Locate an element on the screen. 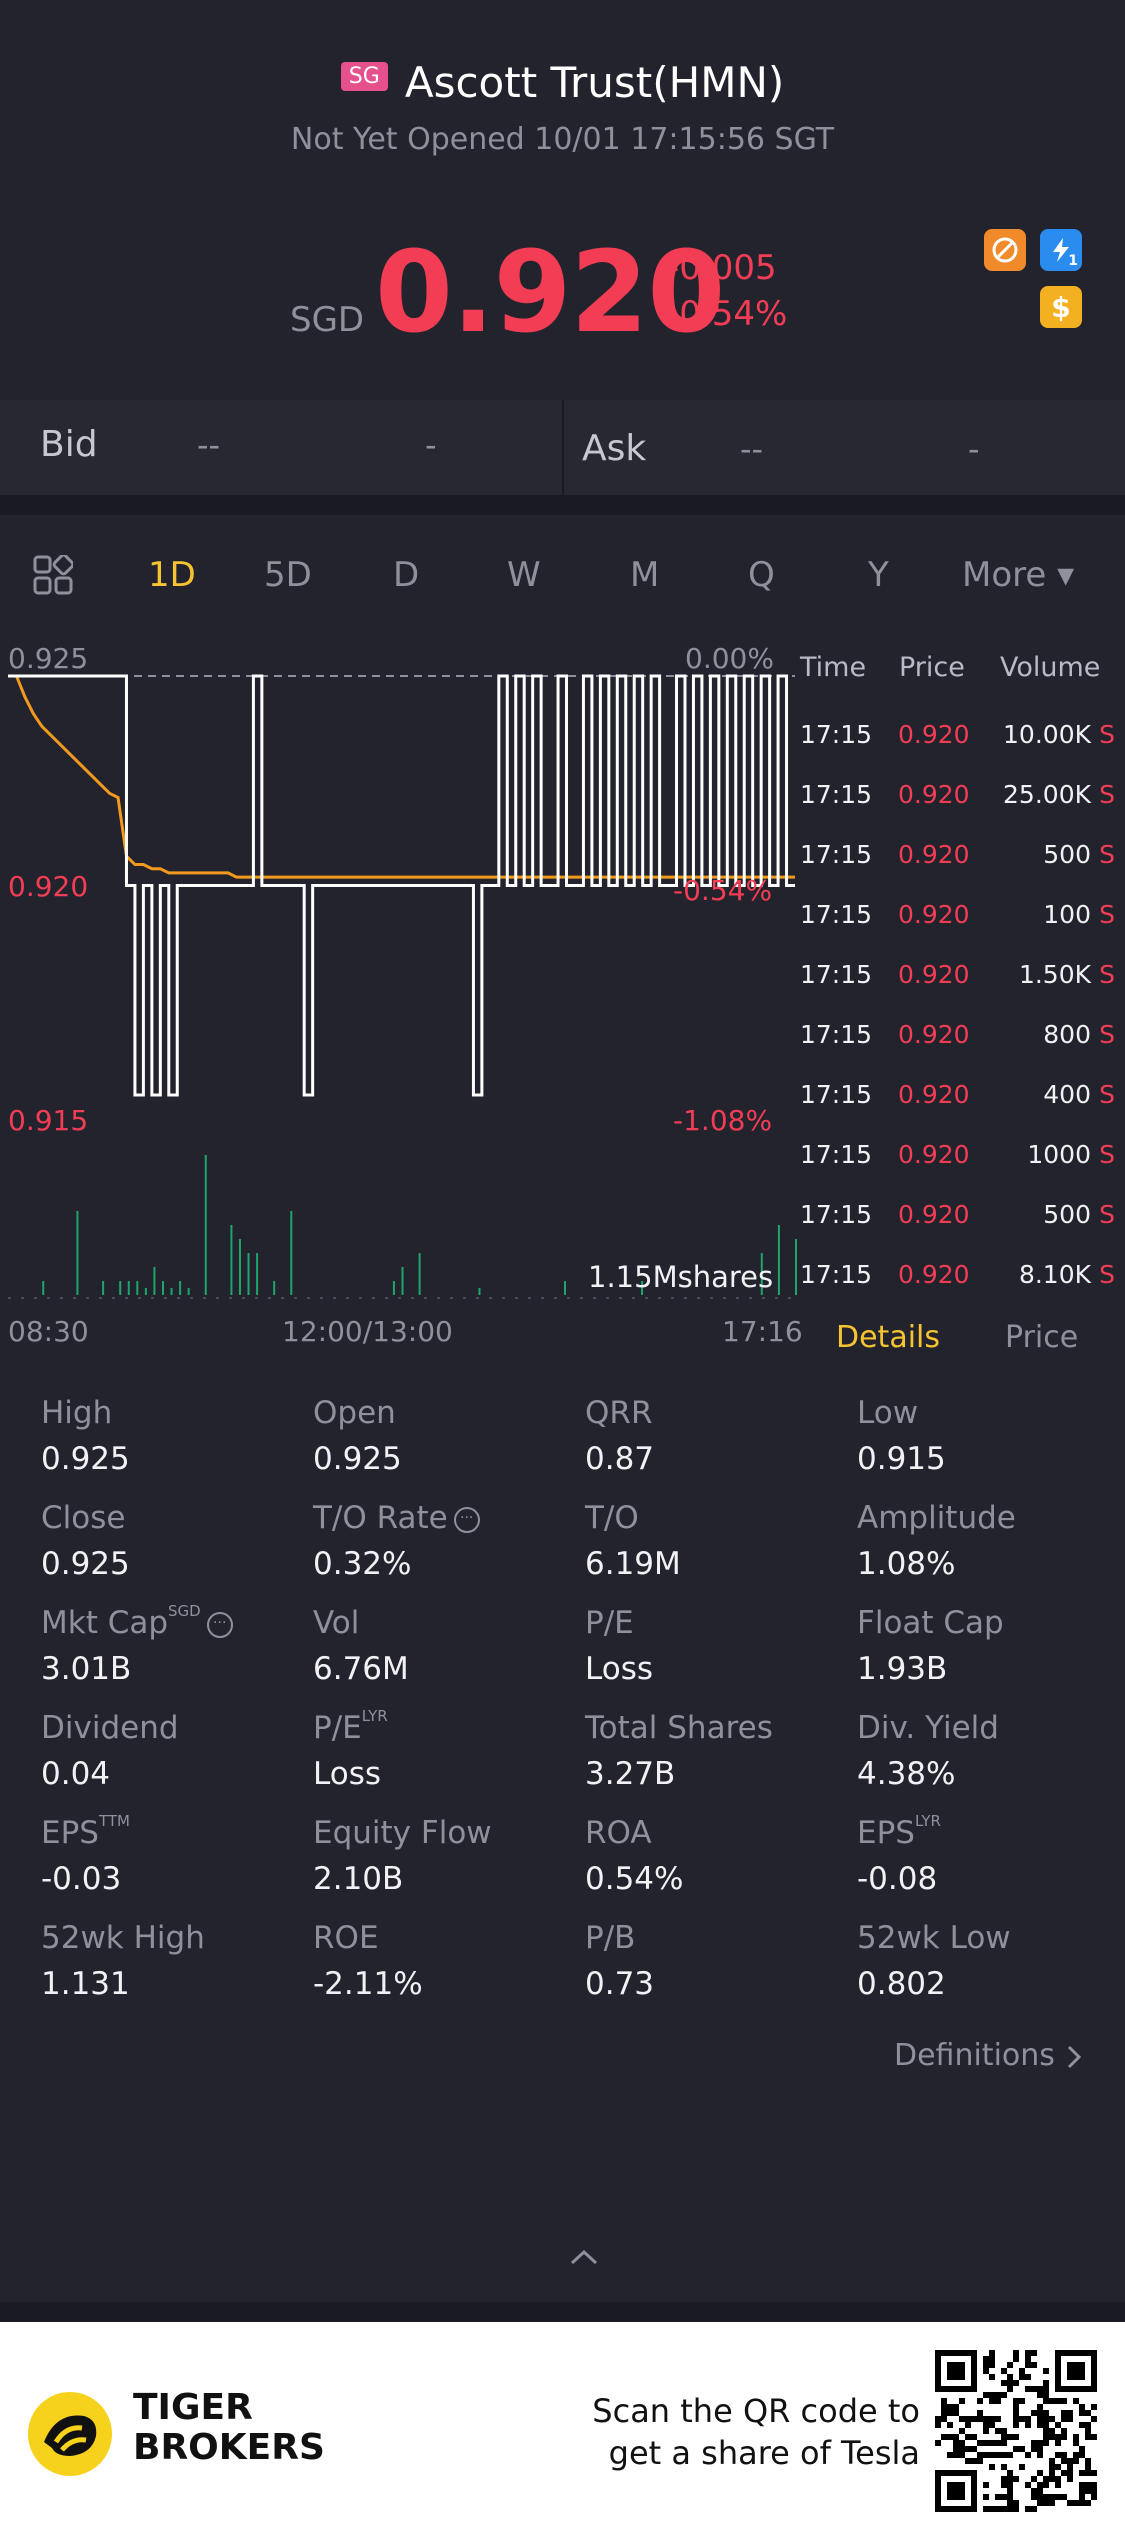  stat-dividend: Dividend 0.04 is located at coordinates (110, 1751).